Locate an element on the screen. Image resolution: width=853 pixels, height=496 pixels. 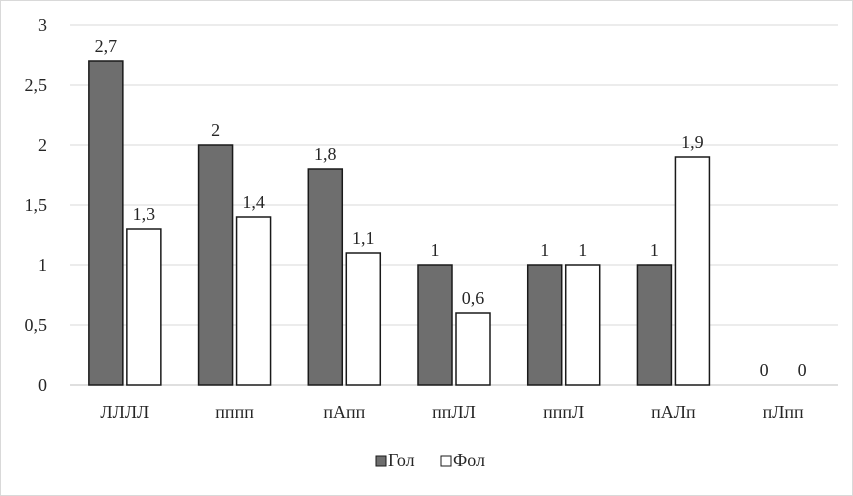
y-tick-label: 2,5 is located at coordinates (36, 85).